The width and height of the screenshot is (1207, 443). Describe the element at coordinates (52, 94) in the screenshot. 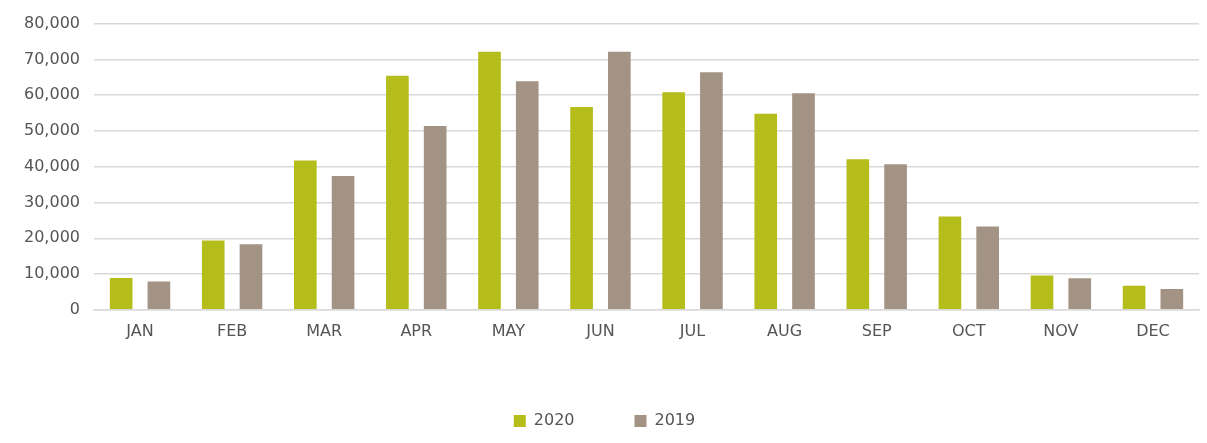

I see `y-tick-label: 60,000` at that location.